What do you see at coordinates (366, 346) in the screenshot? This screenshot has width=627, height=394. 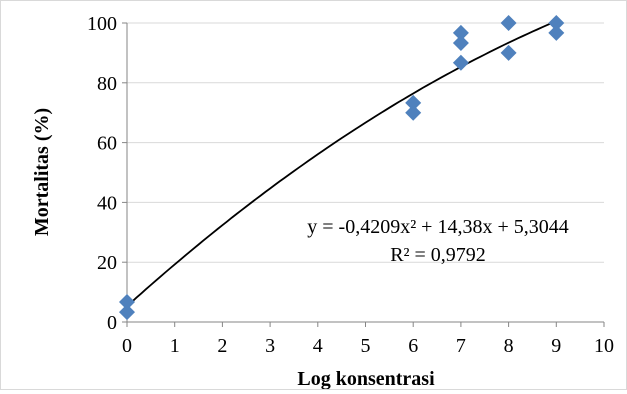 I see `x-tick-label: 5` at bounding box center [366, 346].